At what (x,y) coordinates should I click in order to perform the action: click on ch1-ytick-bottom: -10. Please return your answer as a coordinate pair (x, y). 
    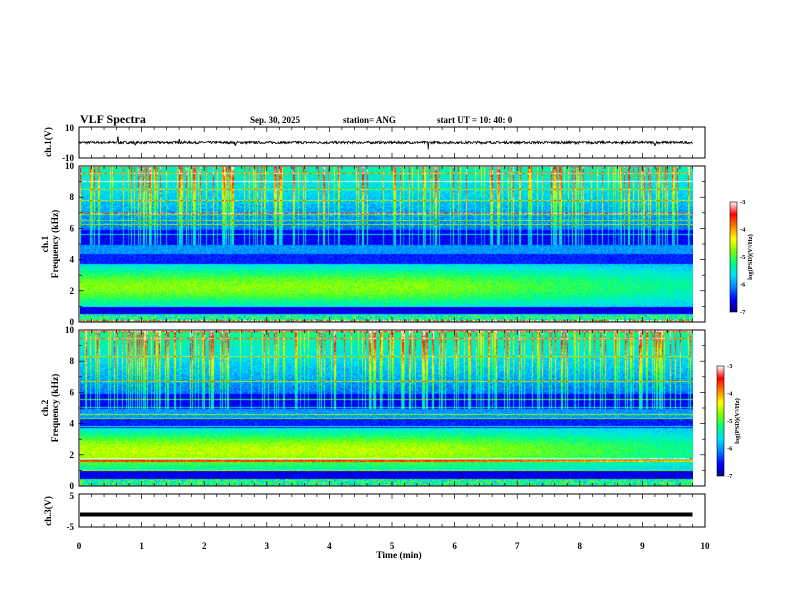
    Looking at the image, I should click on (68, 158).